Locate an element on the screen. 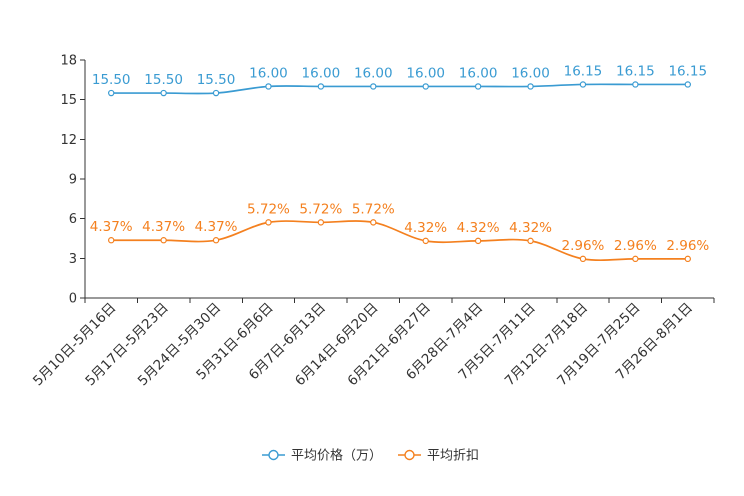  y-axis: 0 3 6 9 12 15 18 is located at coordinates (73, 180).